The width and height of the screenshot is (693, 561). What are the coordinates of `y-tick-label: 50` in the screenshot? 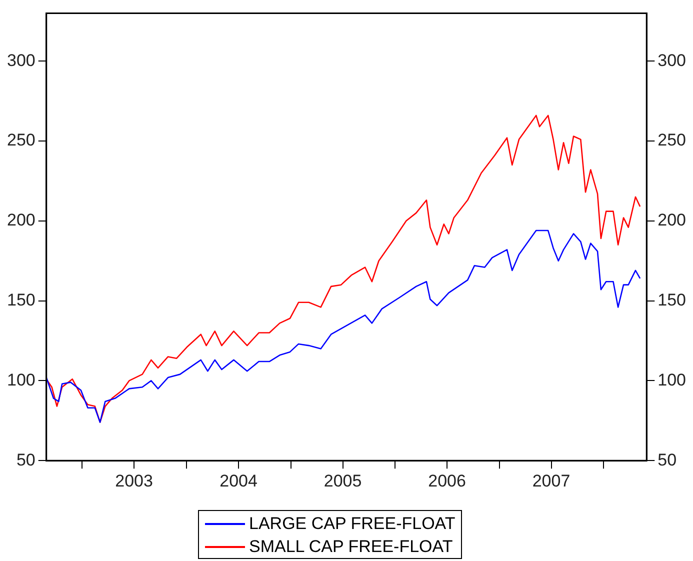 It's located at (26, 460).